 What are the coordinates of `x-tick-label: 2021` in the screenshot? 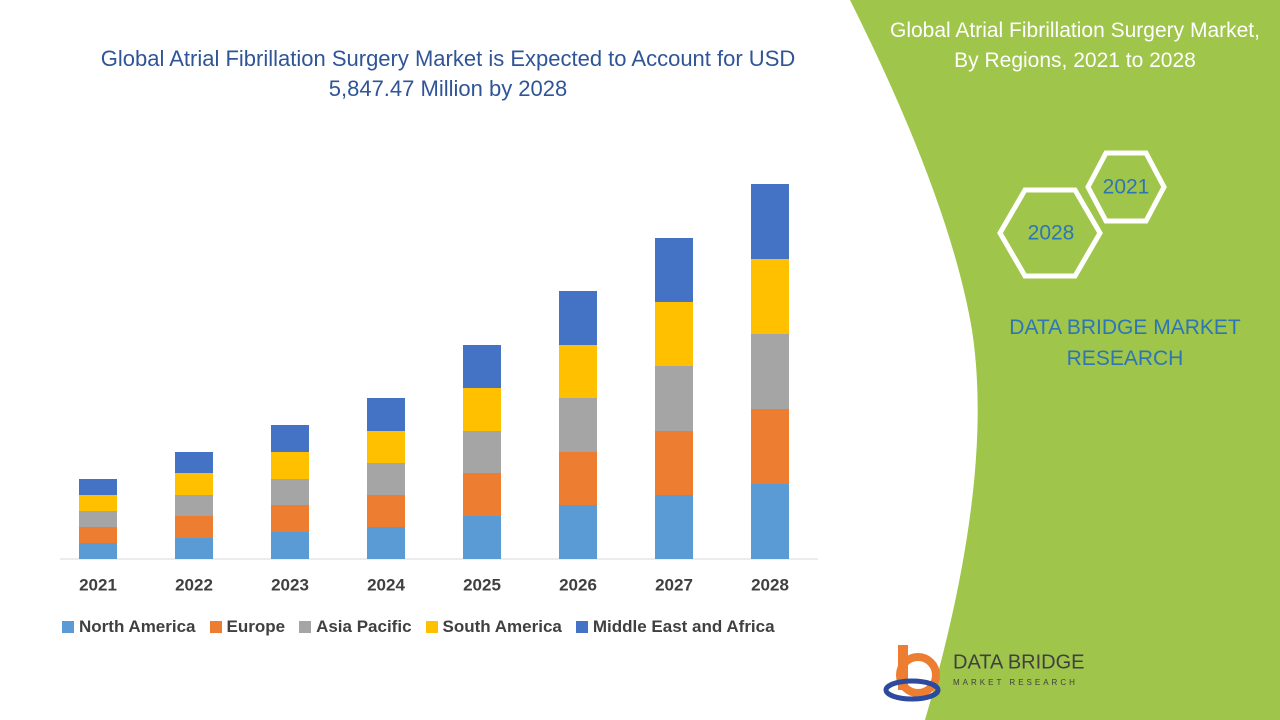 It's located at (98, 584).